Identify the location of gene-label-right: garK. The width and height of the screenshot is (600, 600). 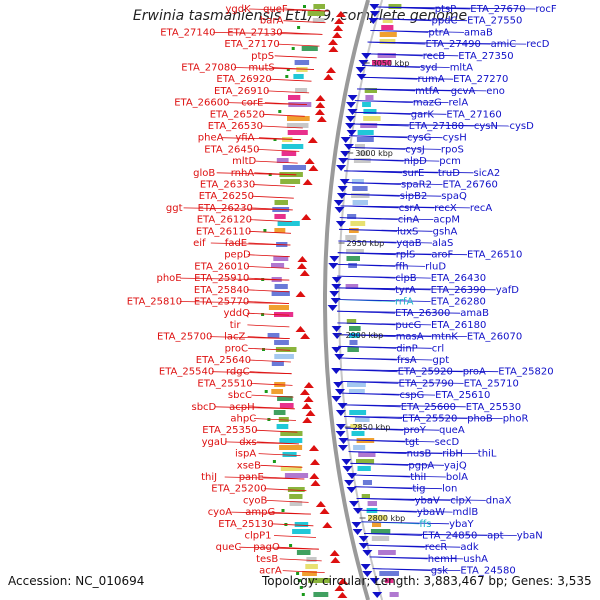
(423, 114).